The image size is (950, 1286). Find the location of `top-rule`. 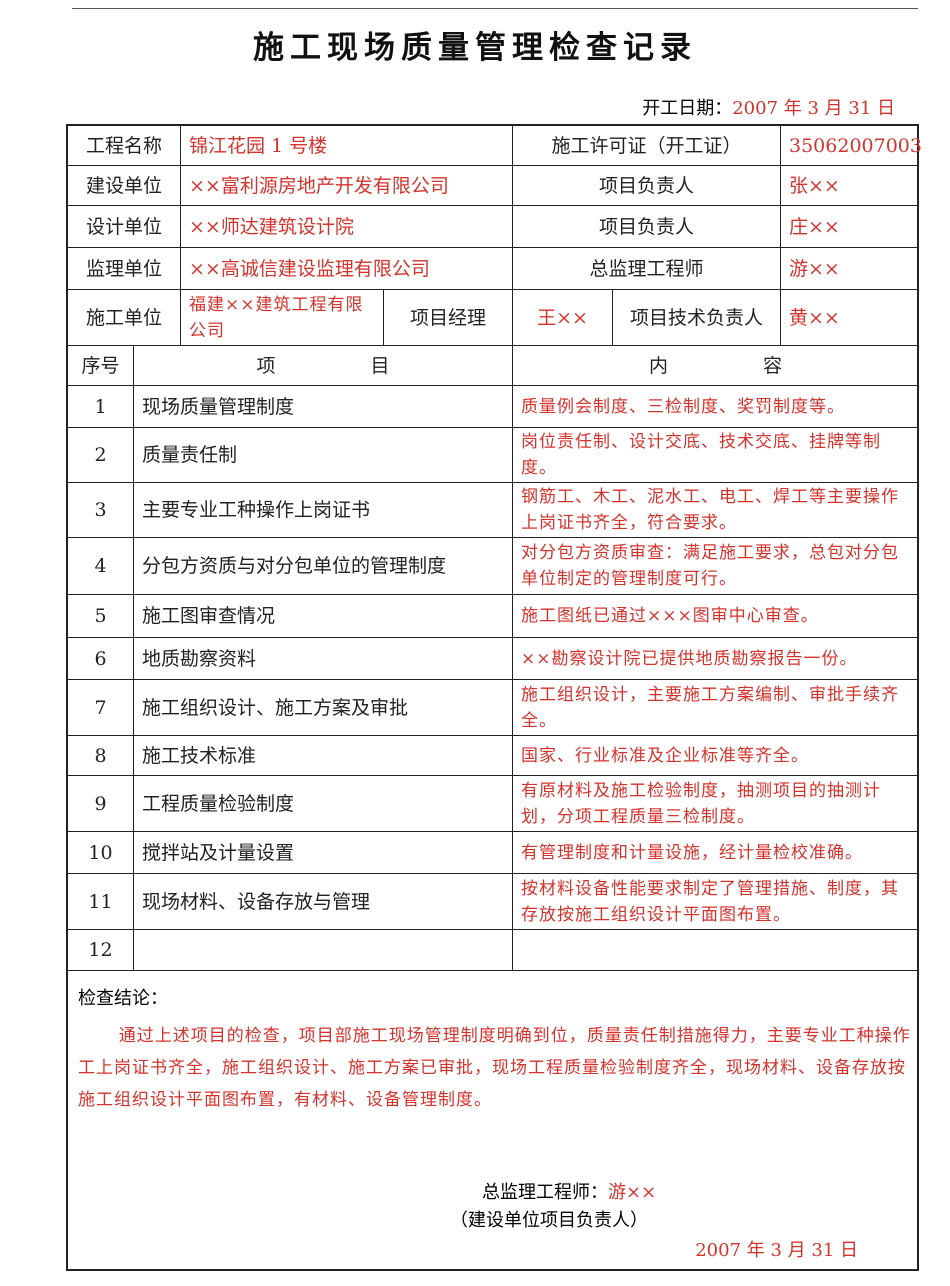

top-rule is located at coordinates (495, 8).